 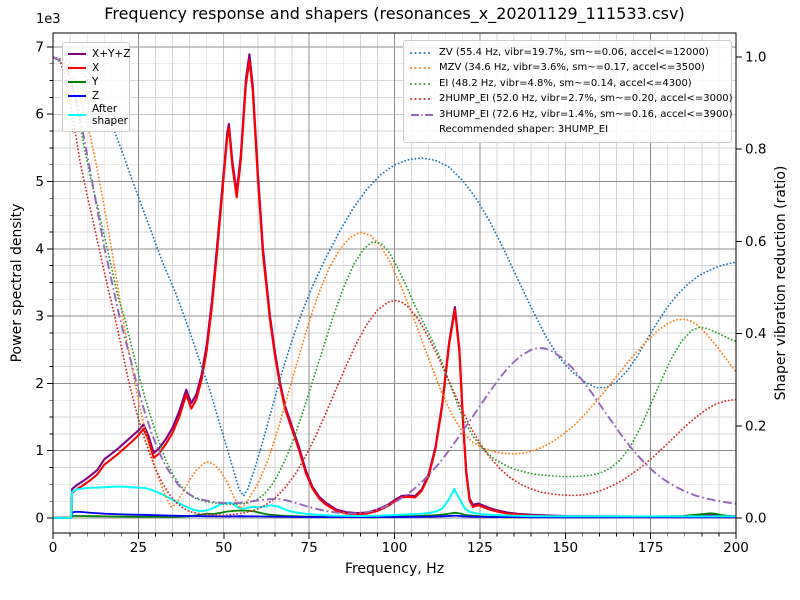 What do you see at coordinates (651, 548) in the screenshot?
I see `x-tick-label: 175` at bounding box center [651, 548].